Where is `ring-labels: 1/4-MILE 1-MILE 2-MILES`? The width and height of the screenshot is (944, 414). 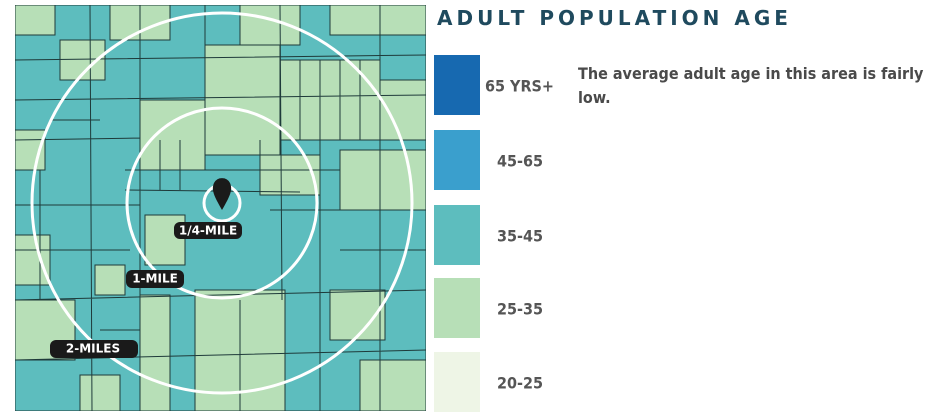
ring-labels: 1/4-MILE 1-MILE 2-MILES is located at coordinates (146, 290).